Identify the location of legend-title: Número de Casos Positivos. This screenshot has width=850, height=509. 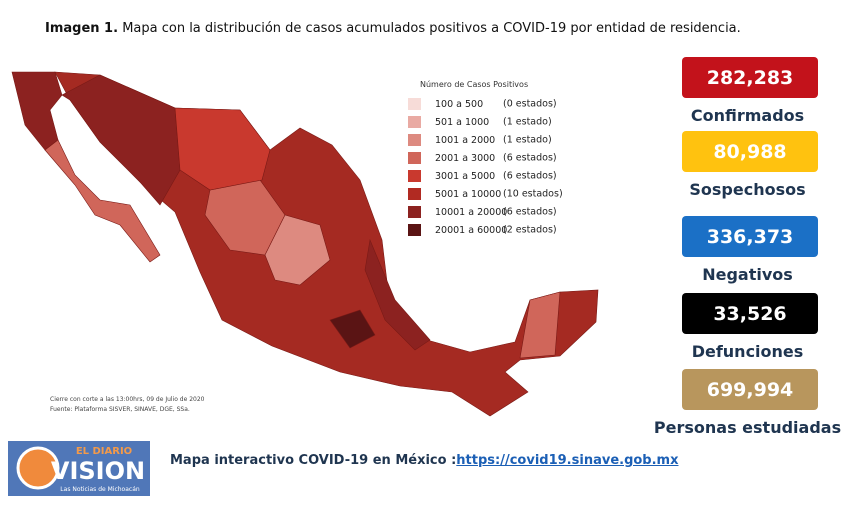
(474, 84).